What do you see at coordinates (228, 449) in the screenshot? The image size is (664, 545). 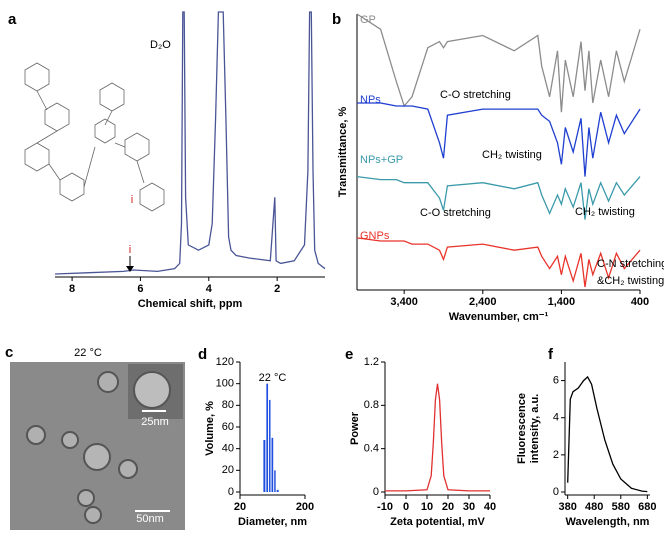 I see `y-tick-label: 40` at bounding box center [228, 449].